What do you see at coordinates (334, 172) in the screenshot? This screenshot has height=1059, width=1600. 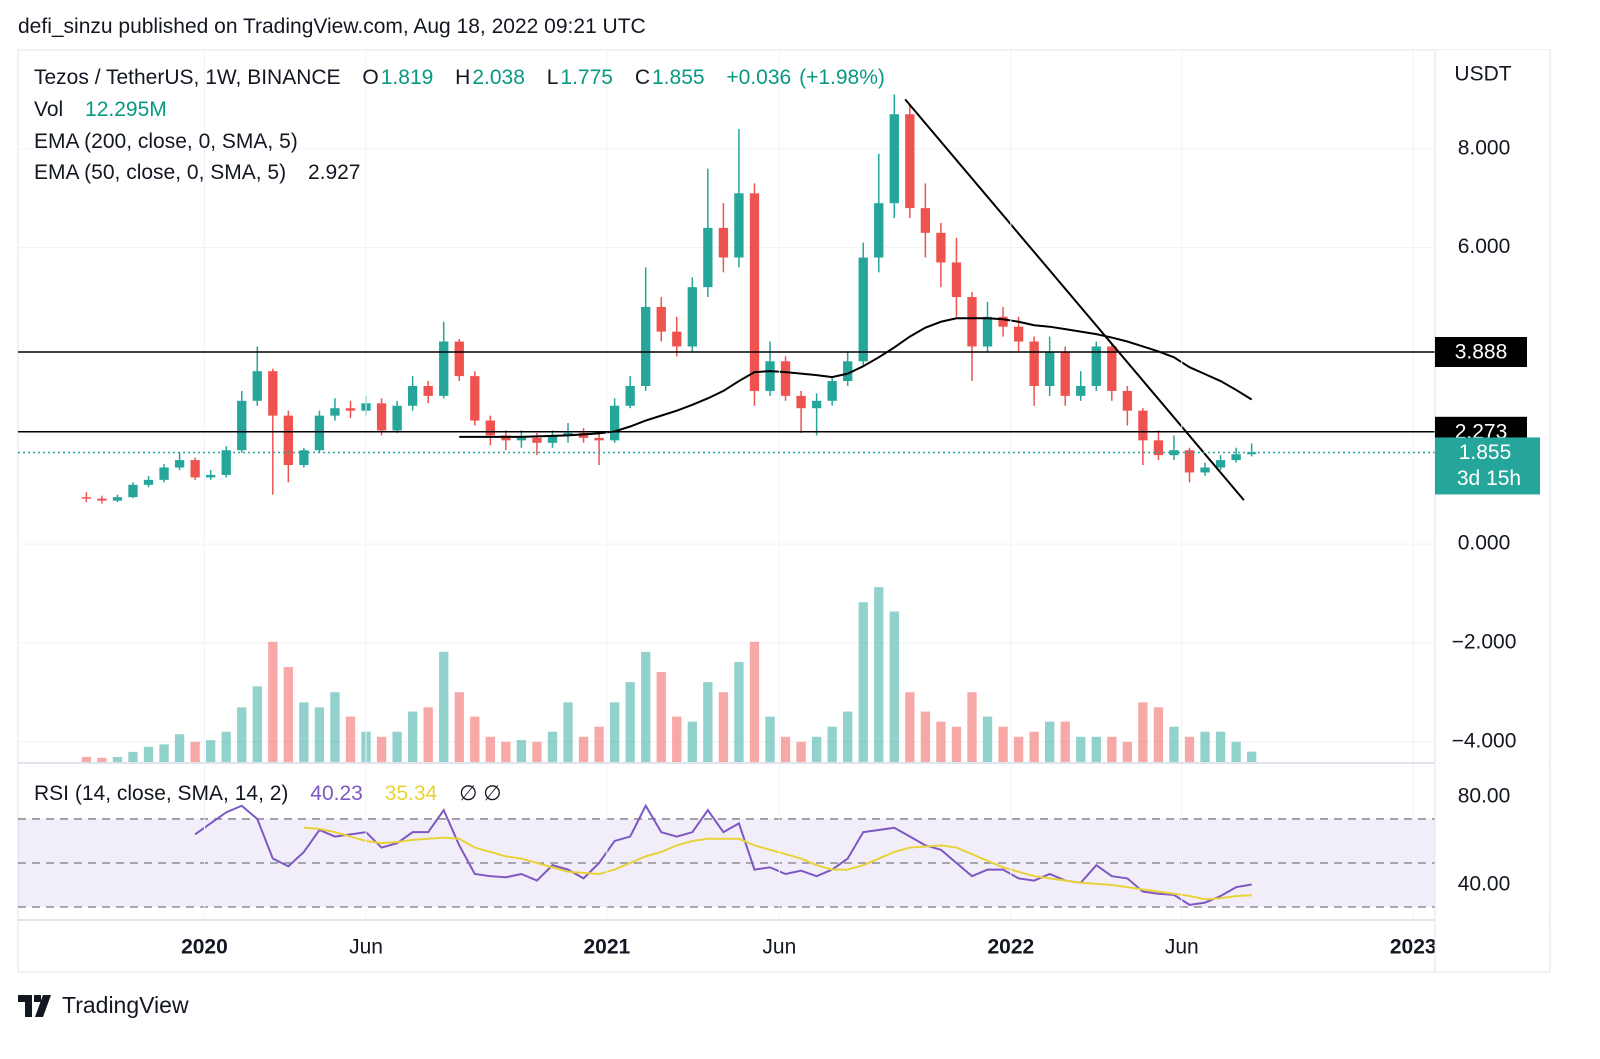 I see `ema-value: 2.927` at bounding box center [334, 172].